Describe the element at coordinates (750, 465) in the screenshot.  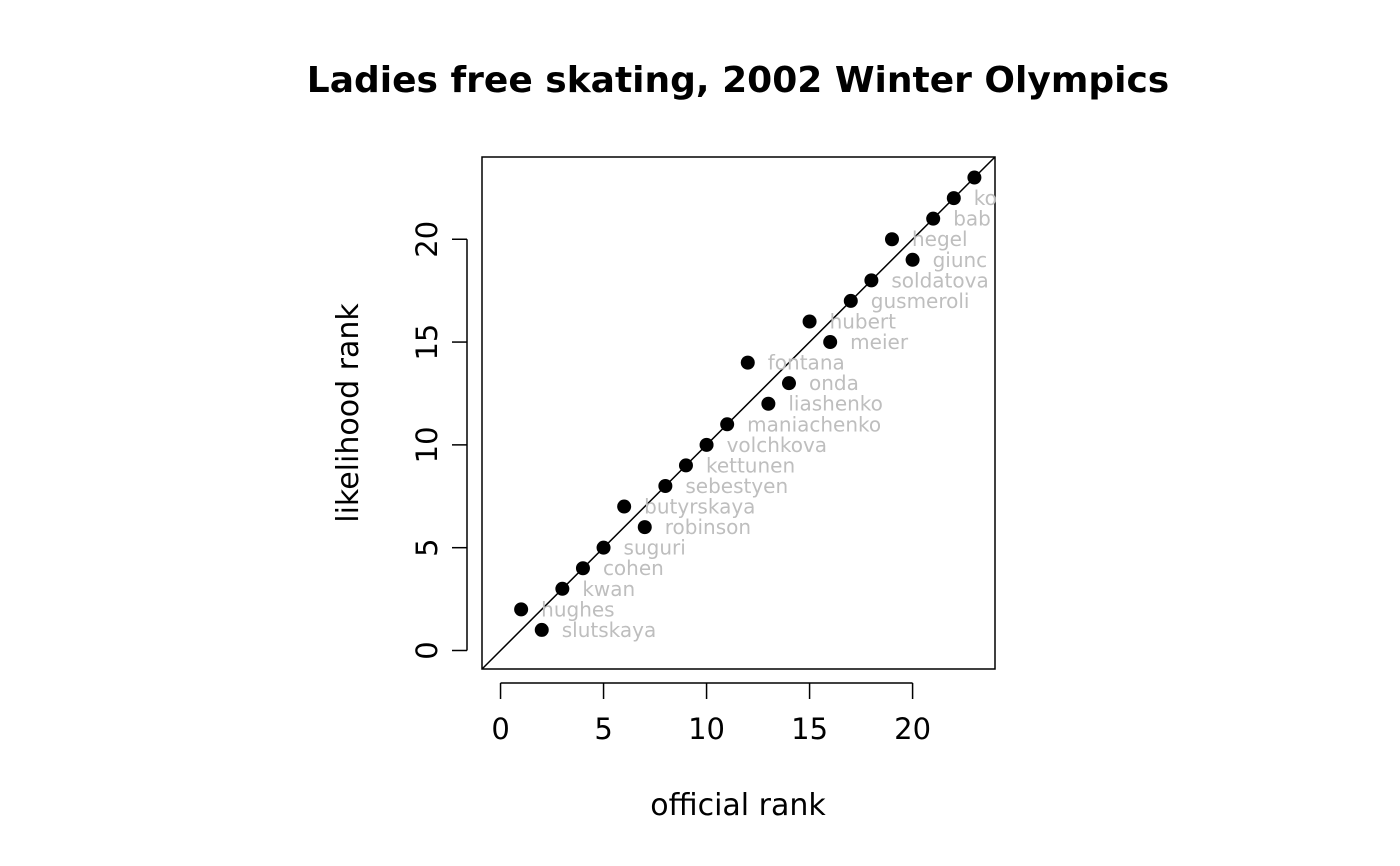
I see `point-label: kettunen` at that location.